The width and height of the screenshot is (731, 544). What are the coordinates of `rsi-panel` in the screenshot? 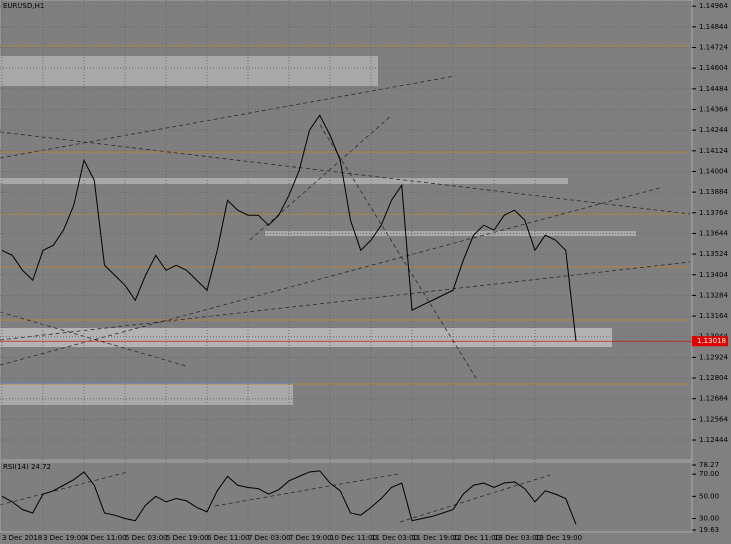 It's located at (346, 497).